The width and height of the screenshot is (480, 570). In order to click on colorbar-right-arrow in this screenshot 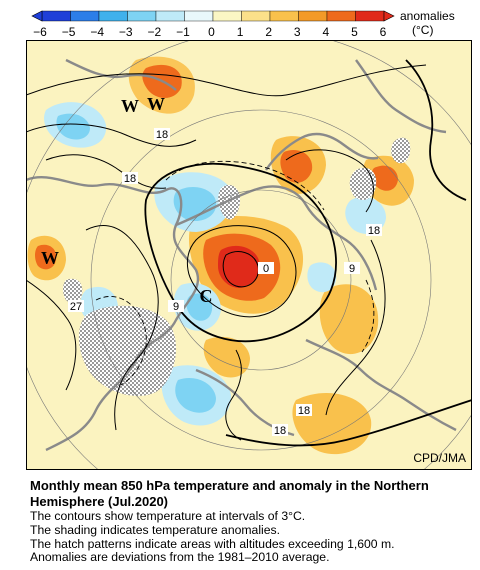, I will do `click(389, 16)`.